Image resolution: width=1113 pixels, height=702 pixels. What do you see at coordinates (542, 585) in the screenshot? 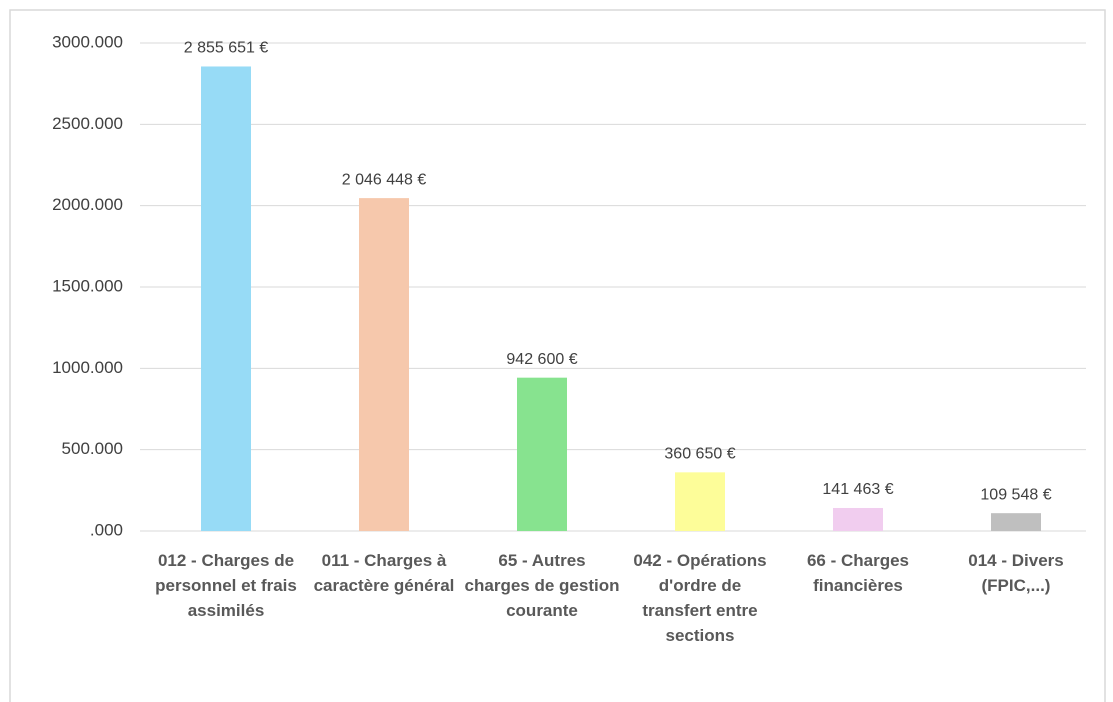
I see `x-tick-label: 65 - Autres charges de gestion courante` at bounding box center [542, 585].